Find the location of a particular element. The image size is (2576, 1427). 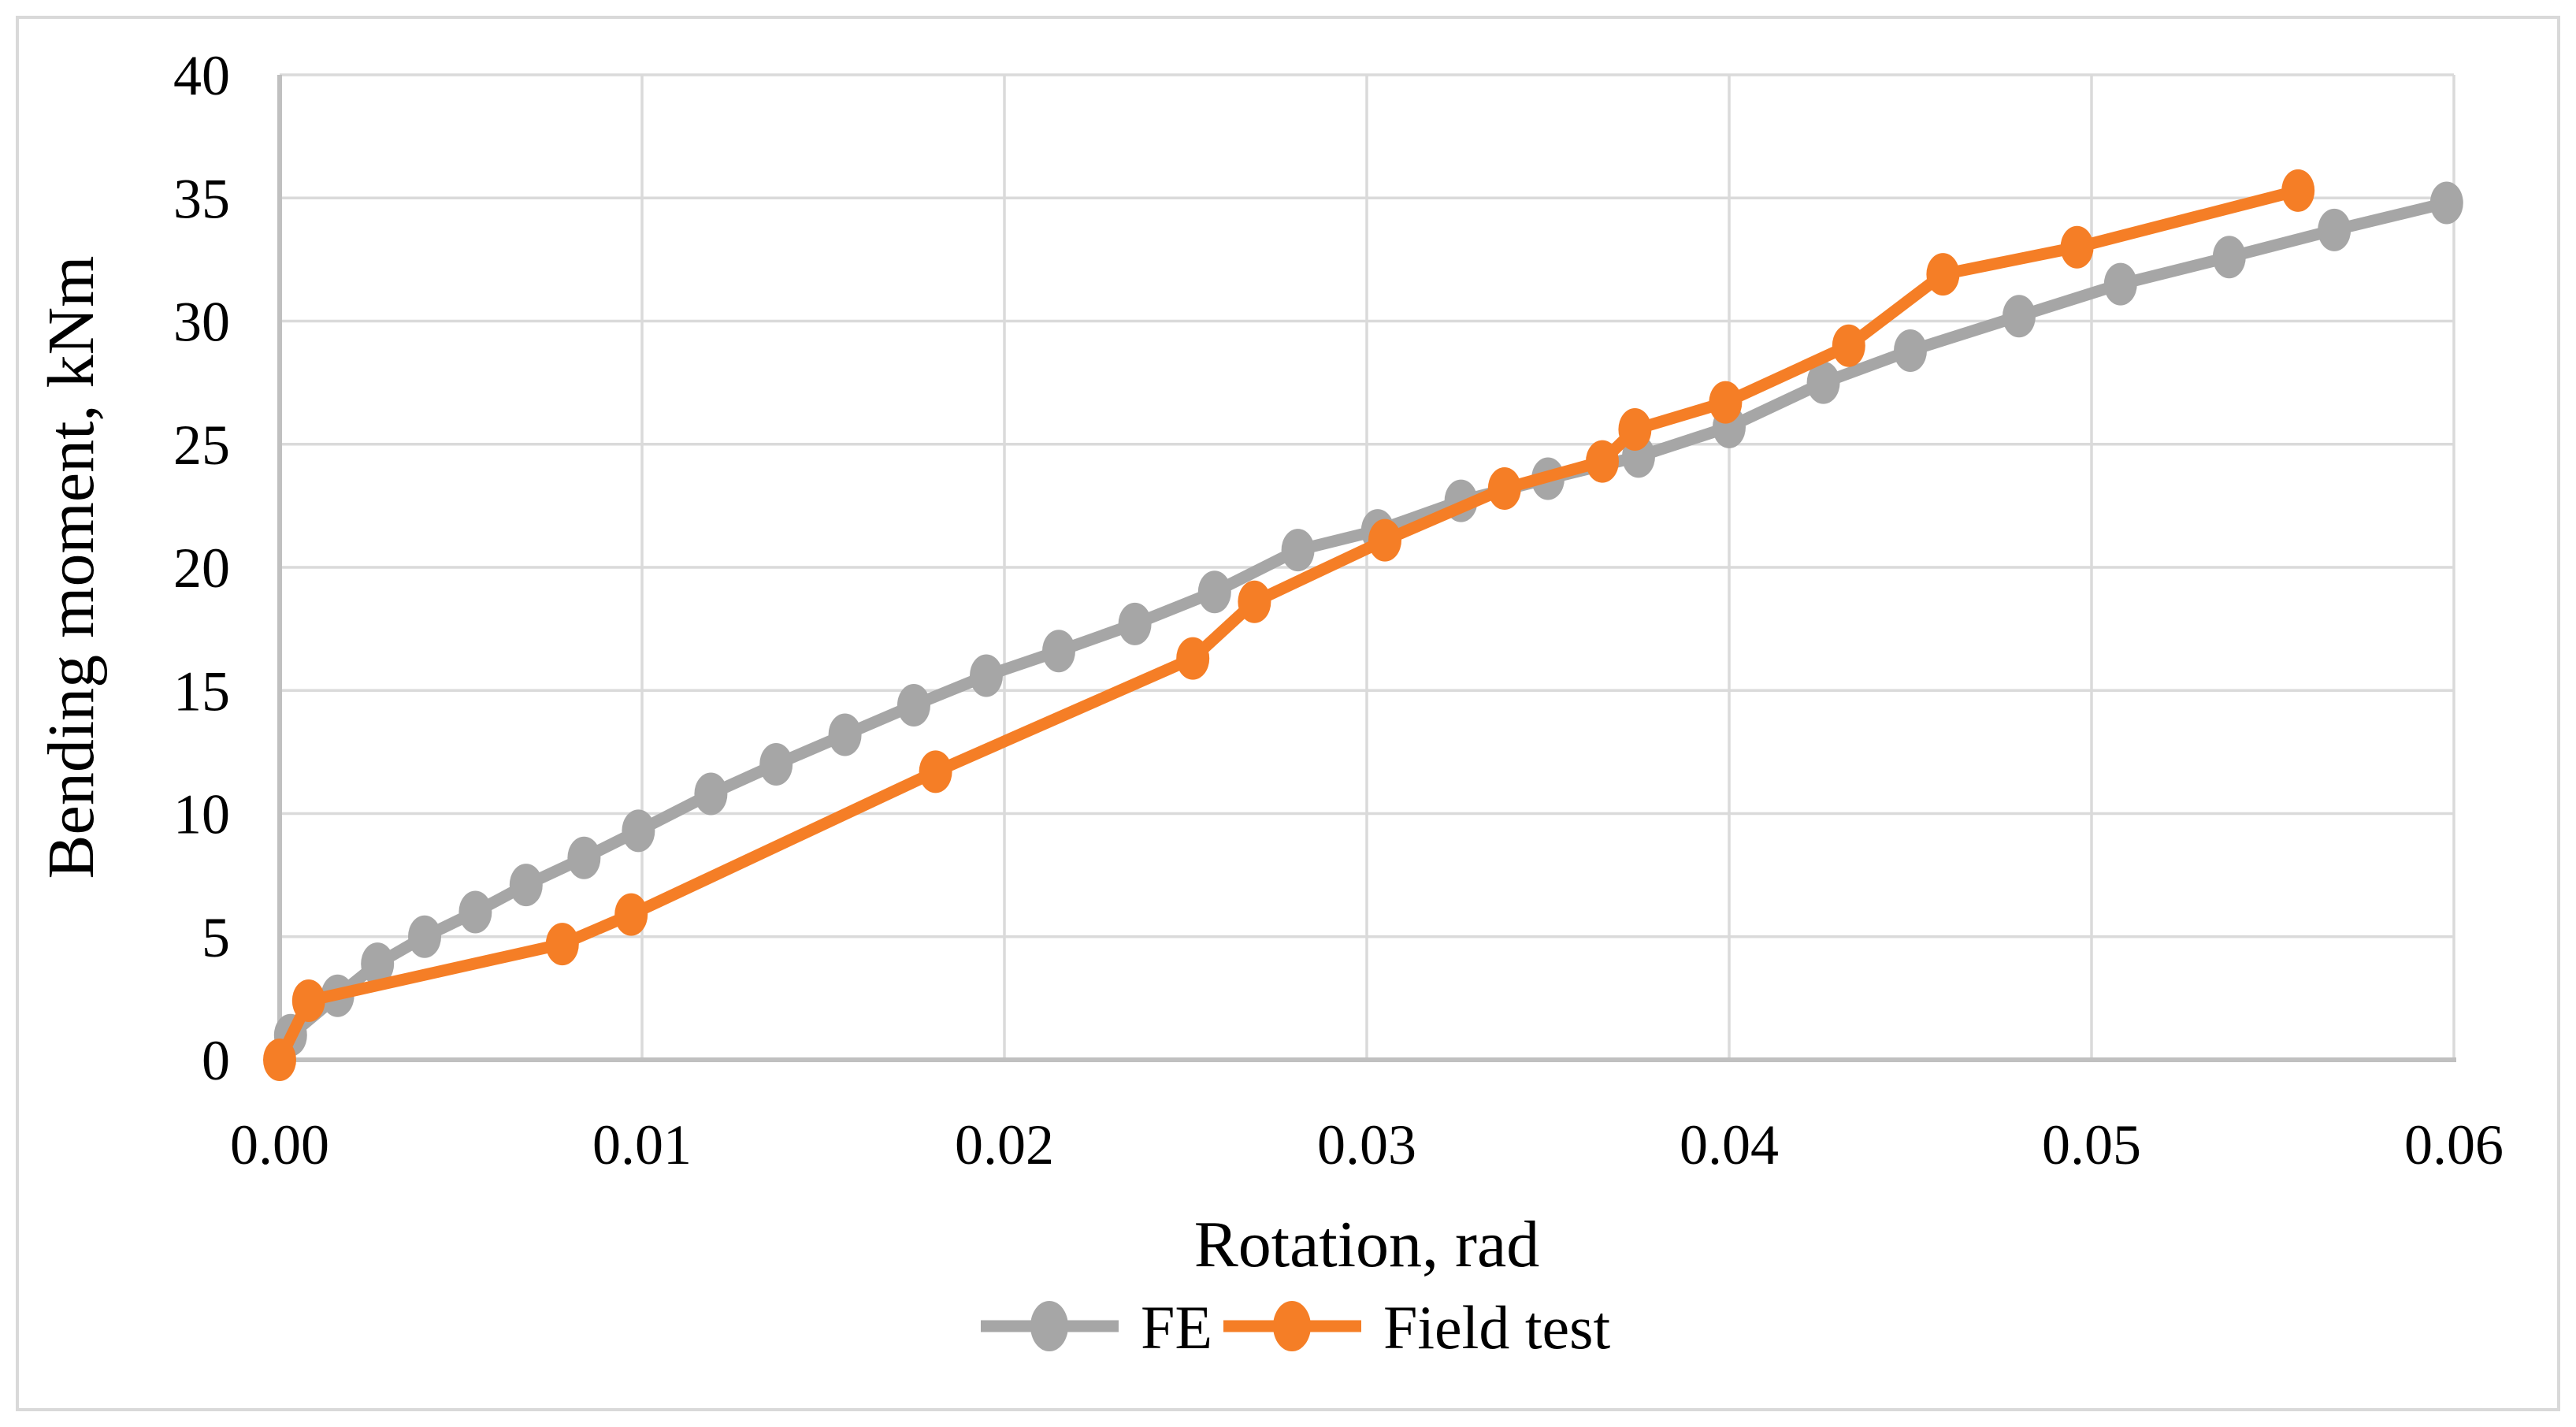

y-tick-label: 25 is located at coordinates (201, 445).